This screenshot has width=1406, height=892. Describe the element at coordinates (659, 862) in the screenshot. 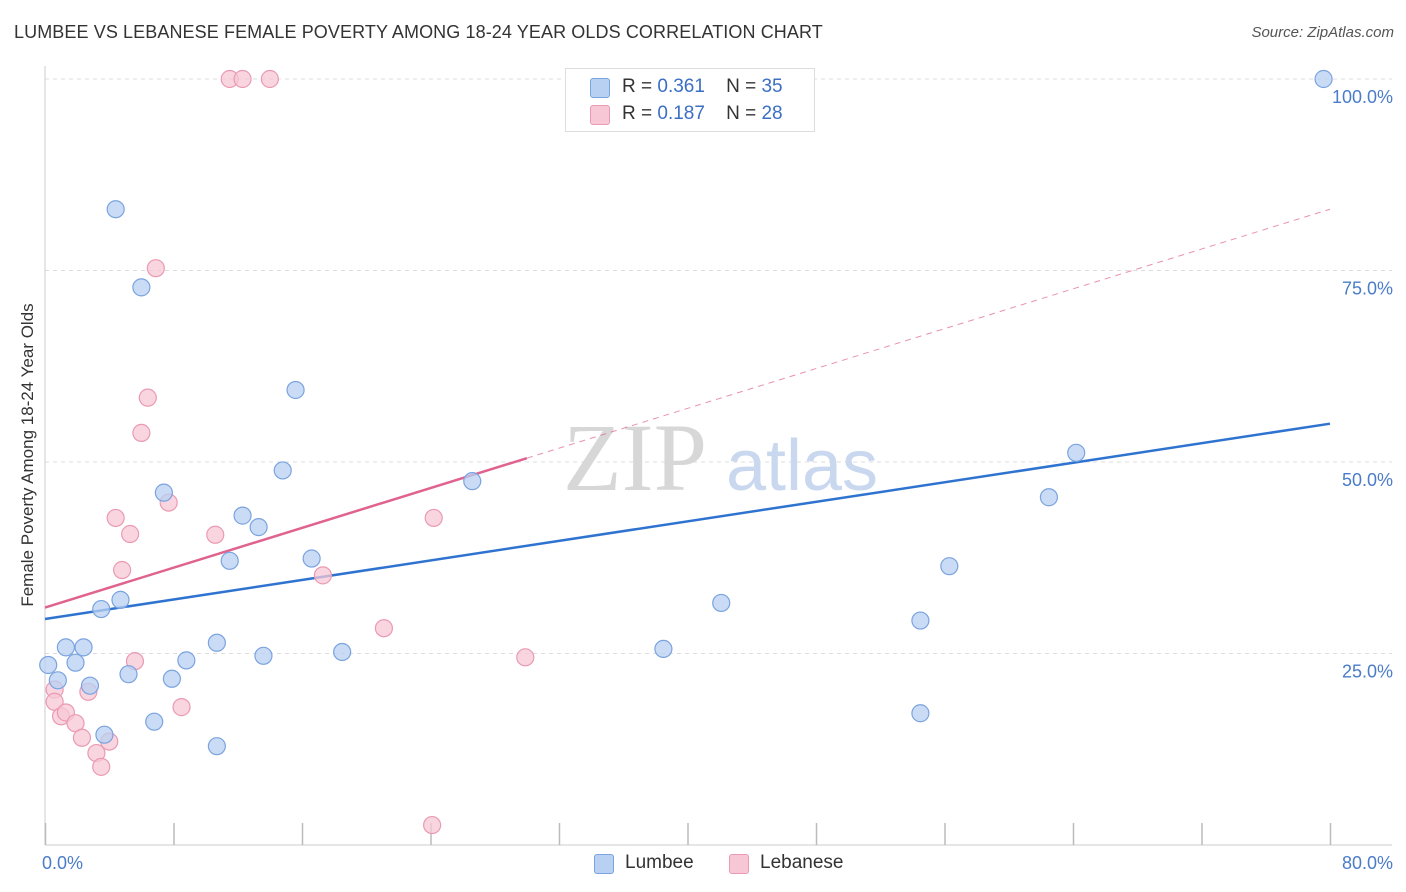

I see `bottom-legend-label-lumbee: Lumbee` at that location.